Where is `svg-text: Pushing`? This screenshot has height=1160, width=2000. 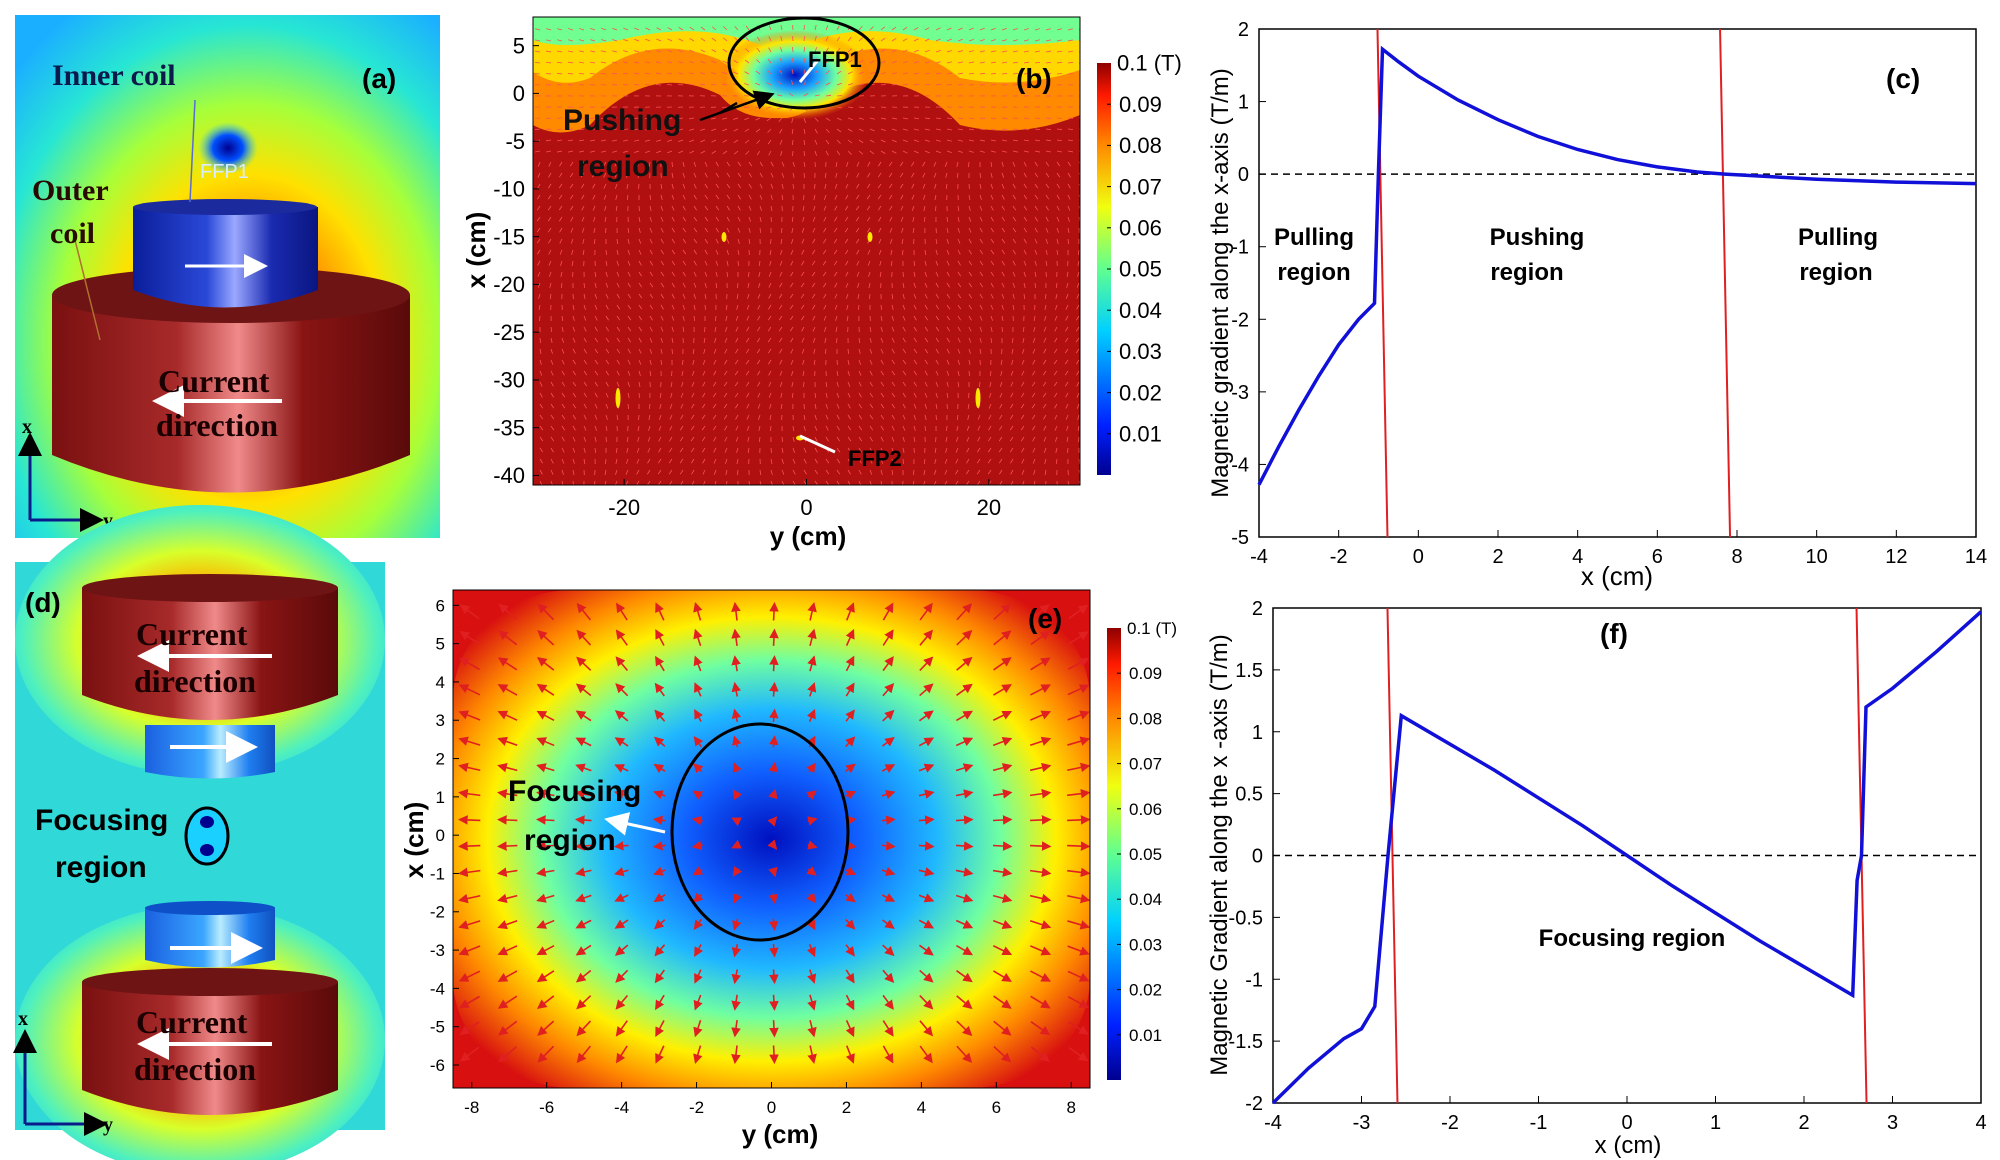 svg-text: Pushing is located at coordinates (1537, 237).